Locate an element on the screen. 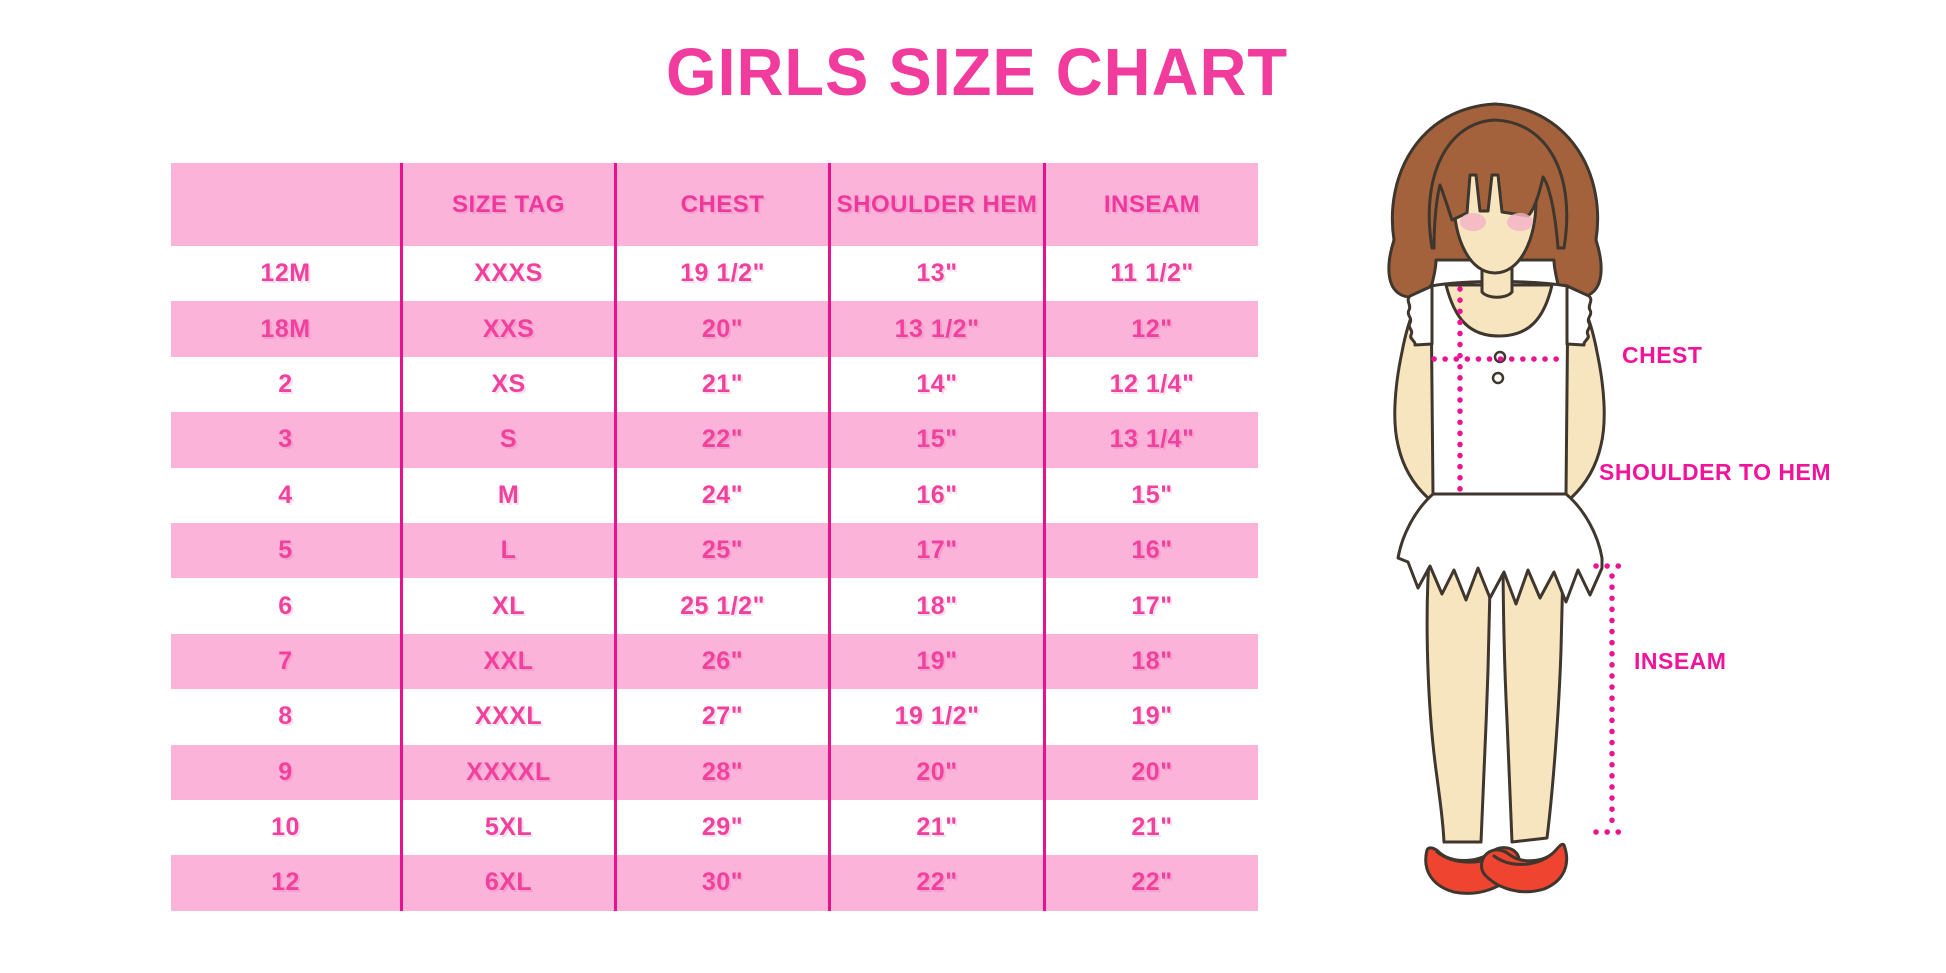 This screenshot has width=1946, height=973. row-size-label: 12M is located at coordinates (285, 274).